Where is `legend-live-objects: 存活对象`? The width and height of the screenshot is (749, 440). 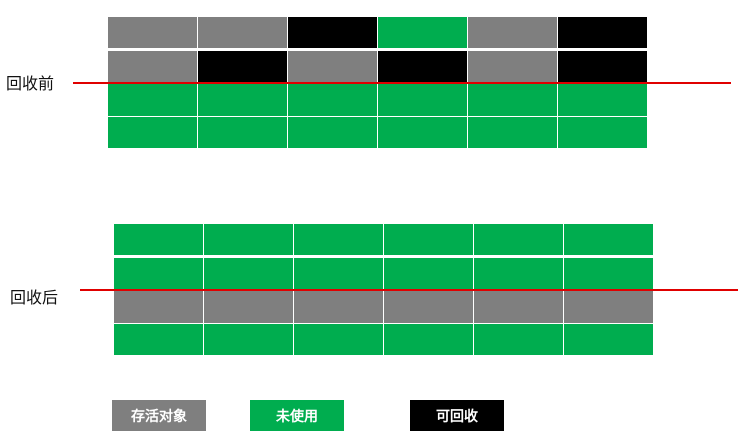 legend-live-objects: 存活对象 is located at coordinates (159, 415).